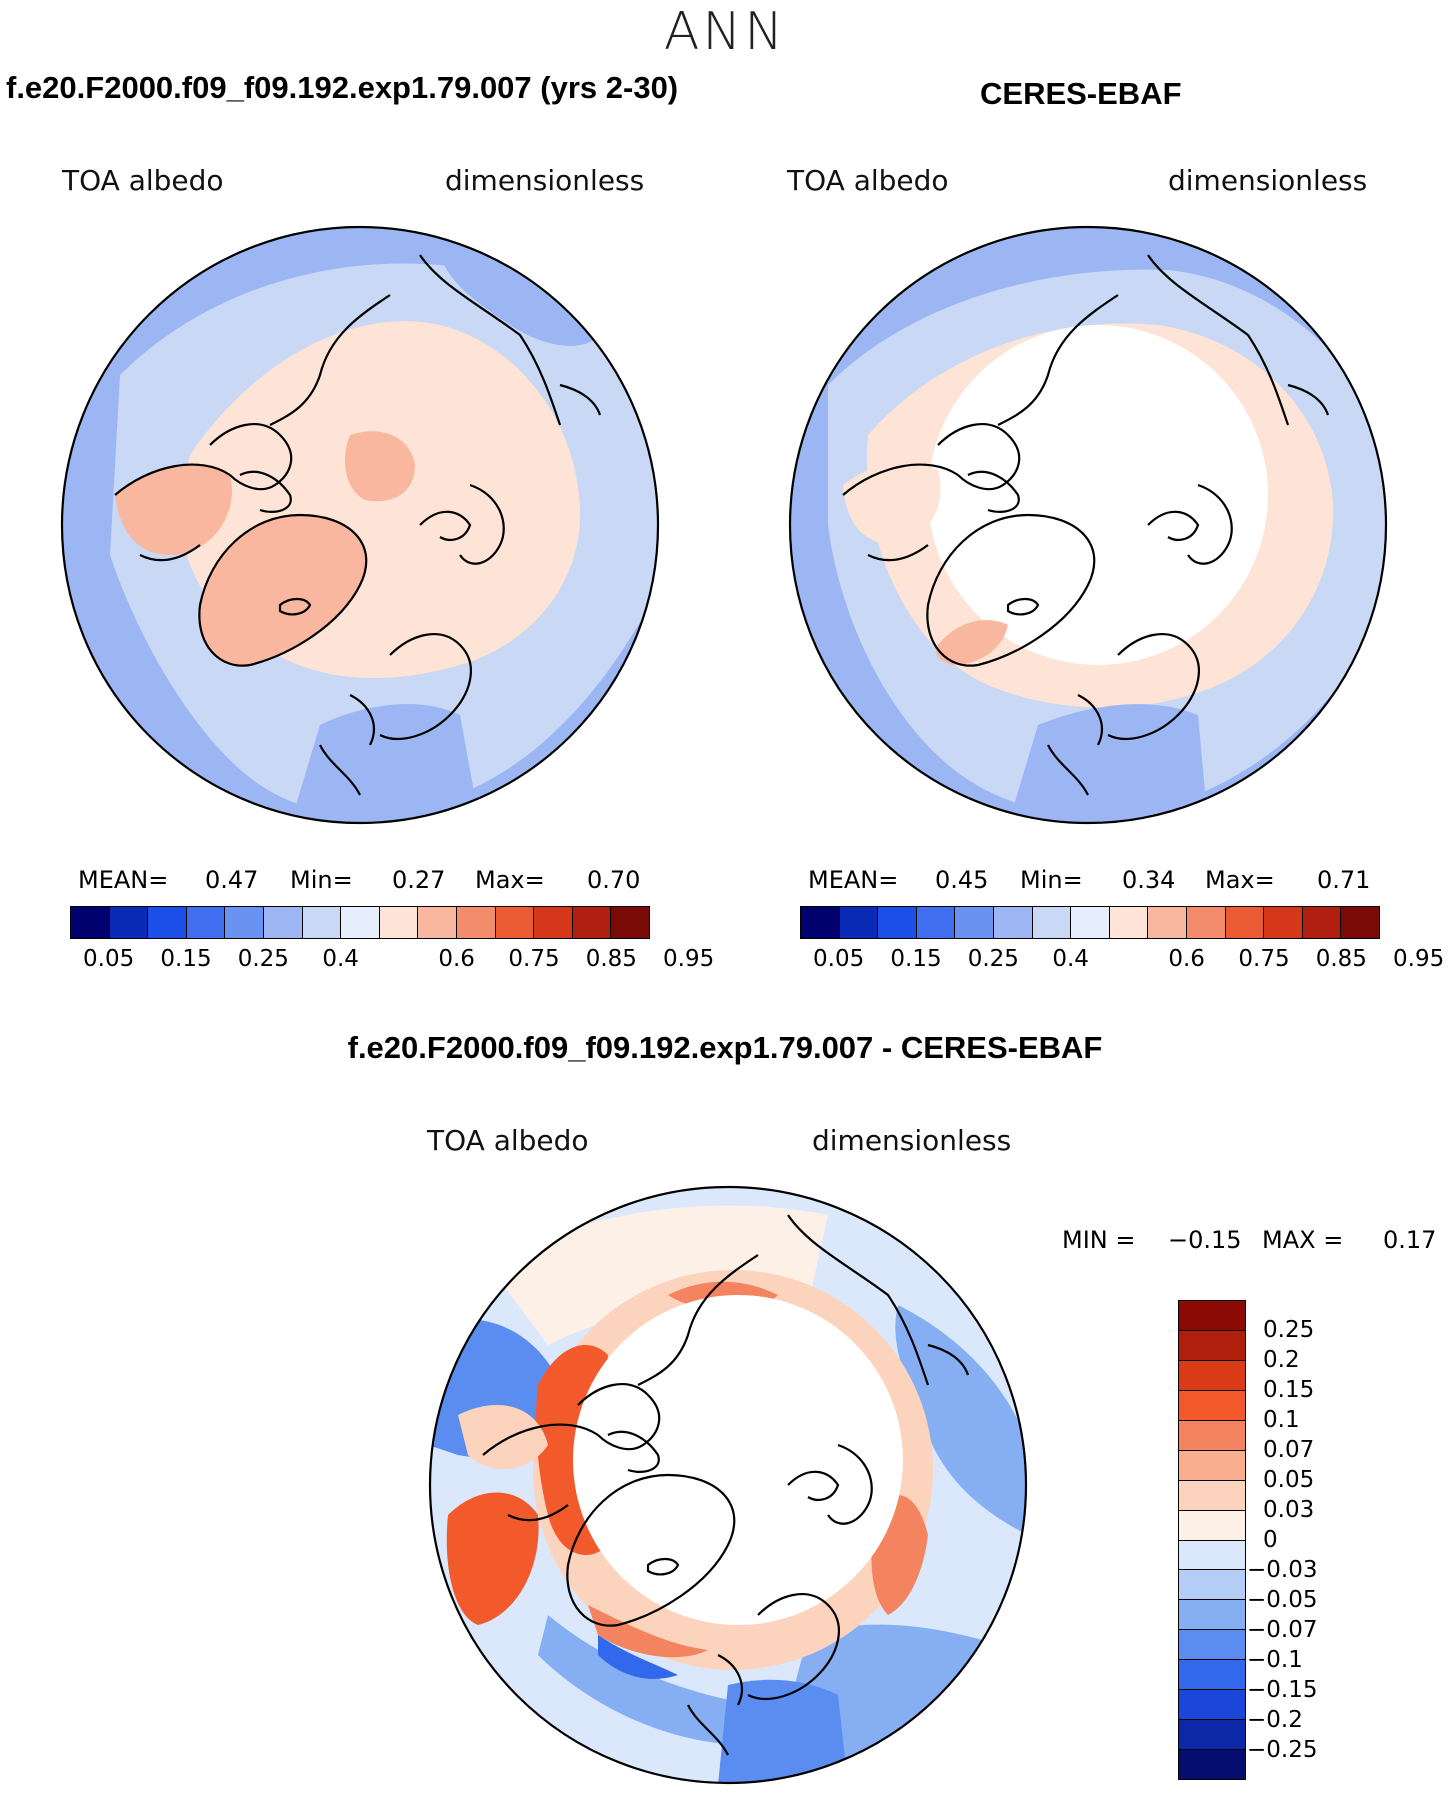  Describe the element at coordinates (1149, 880) in the screenshot. I see `panel-2-min-value: 0.34` at that location.